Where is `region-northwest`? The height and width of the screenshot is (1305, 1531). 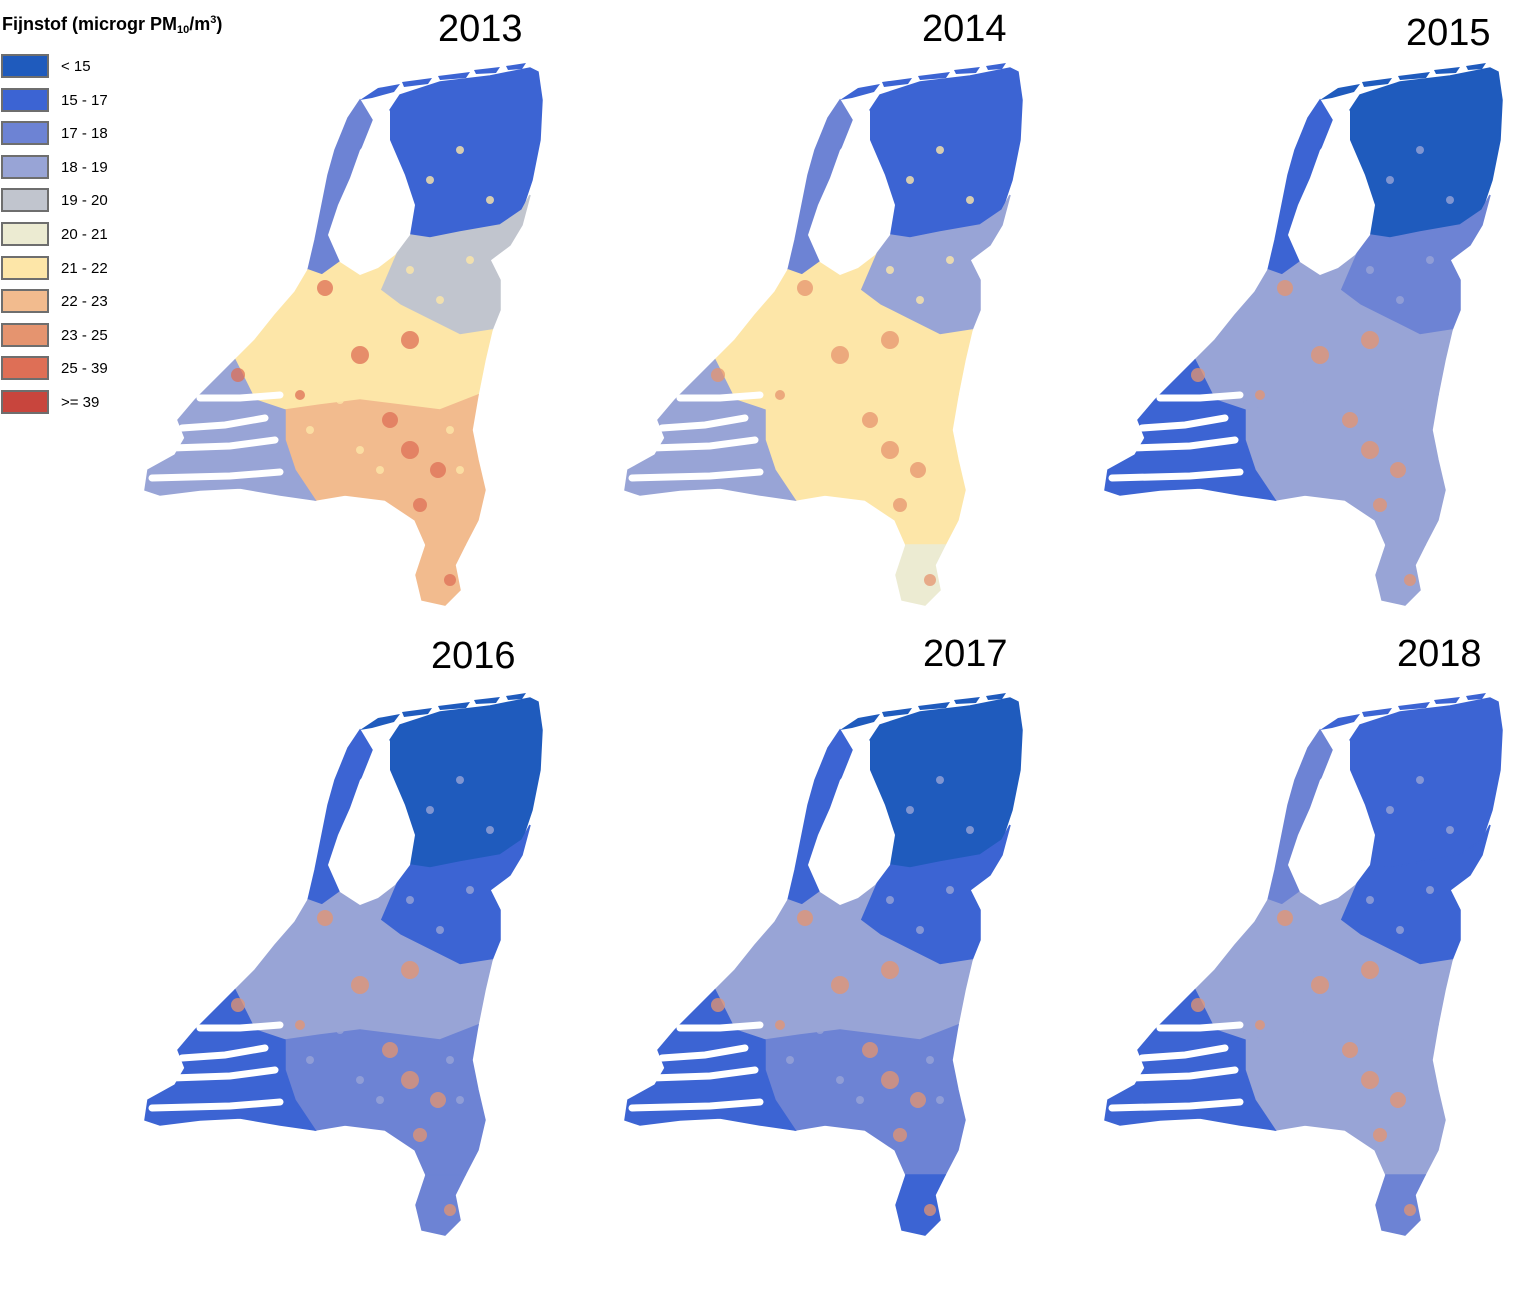 region-northwest is located at coordinates (1300, 817).